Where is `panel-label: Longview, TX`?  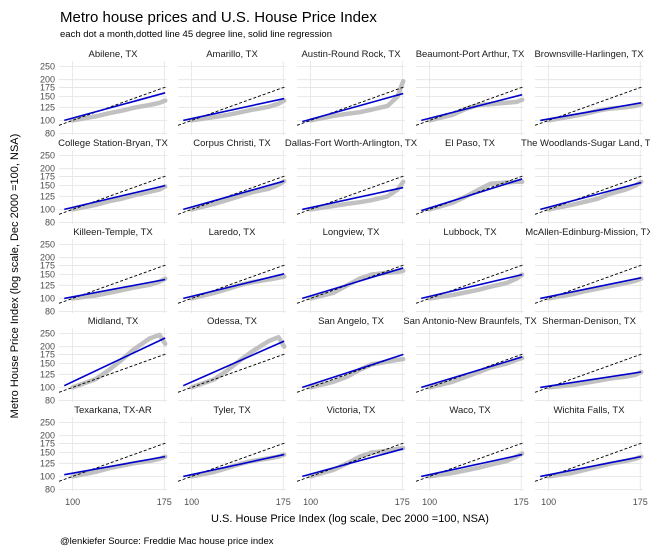
panel-label: Longview, TX is located at coordinates (352, 232).